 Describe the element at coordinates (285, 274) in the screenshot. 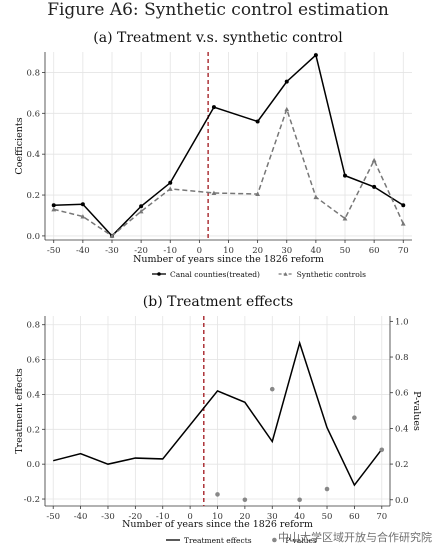

I see `synthetic-controls-legend-marker` at that location.